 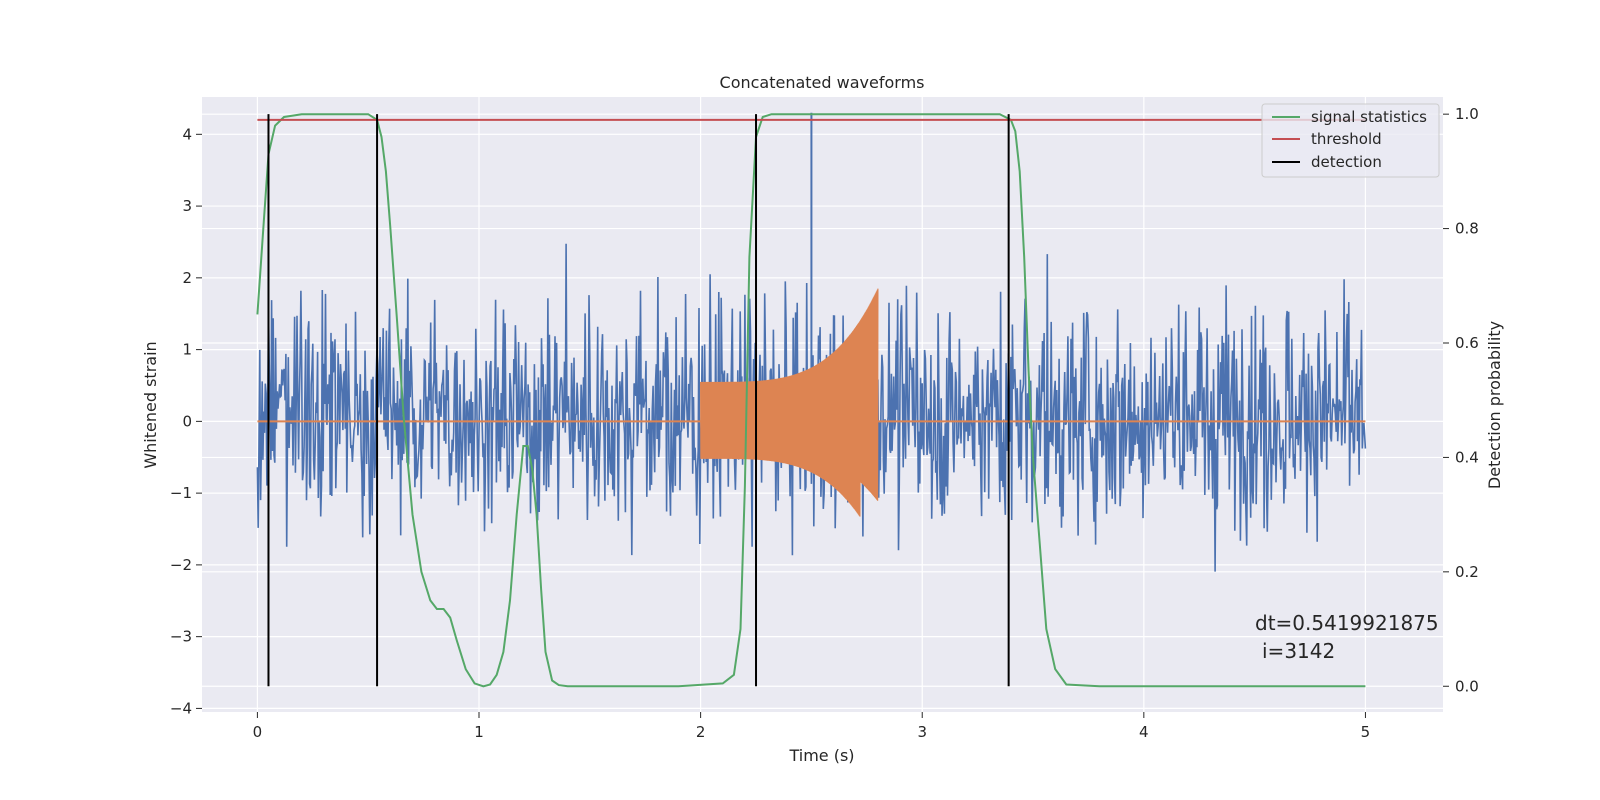 What do you see at coordinates (1369, 117) in the screenshot?
I see `legend-label-signal-statistics: signal statistics` at bounding box center [1369, 117].